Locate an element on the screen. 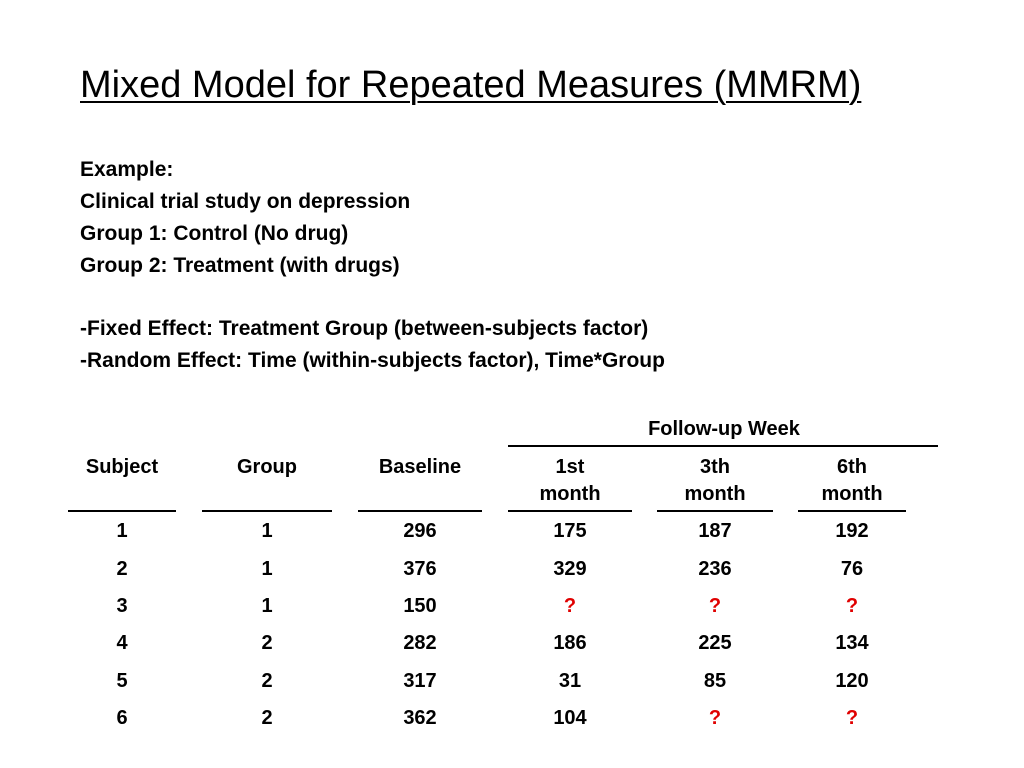  table-cell: 85 is located at coordinates (715, 681).